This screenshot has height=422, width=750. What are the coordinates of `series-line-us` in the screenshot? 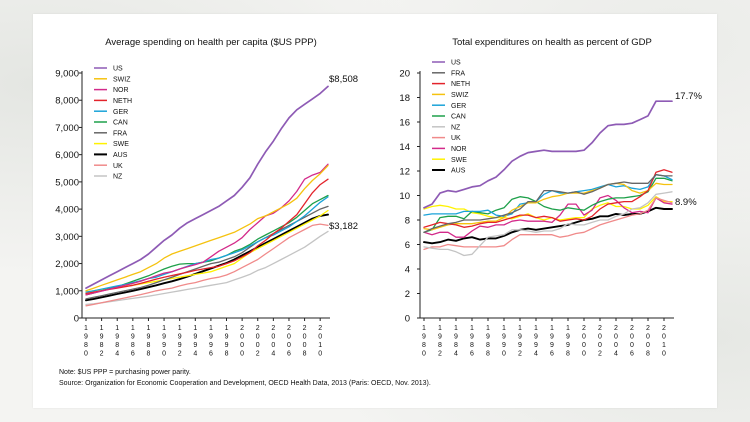 It's located at (548, 154).